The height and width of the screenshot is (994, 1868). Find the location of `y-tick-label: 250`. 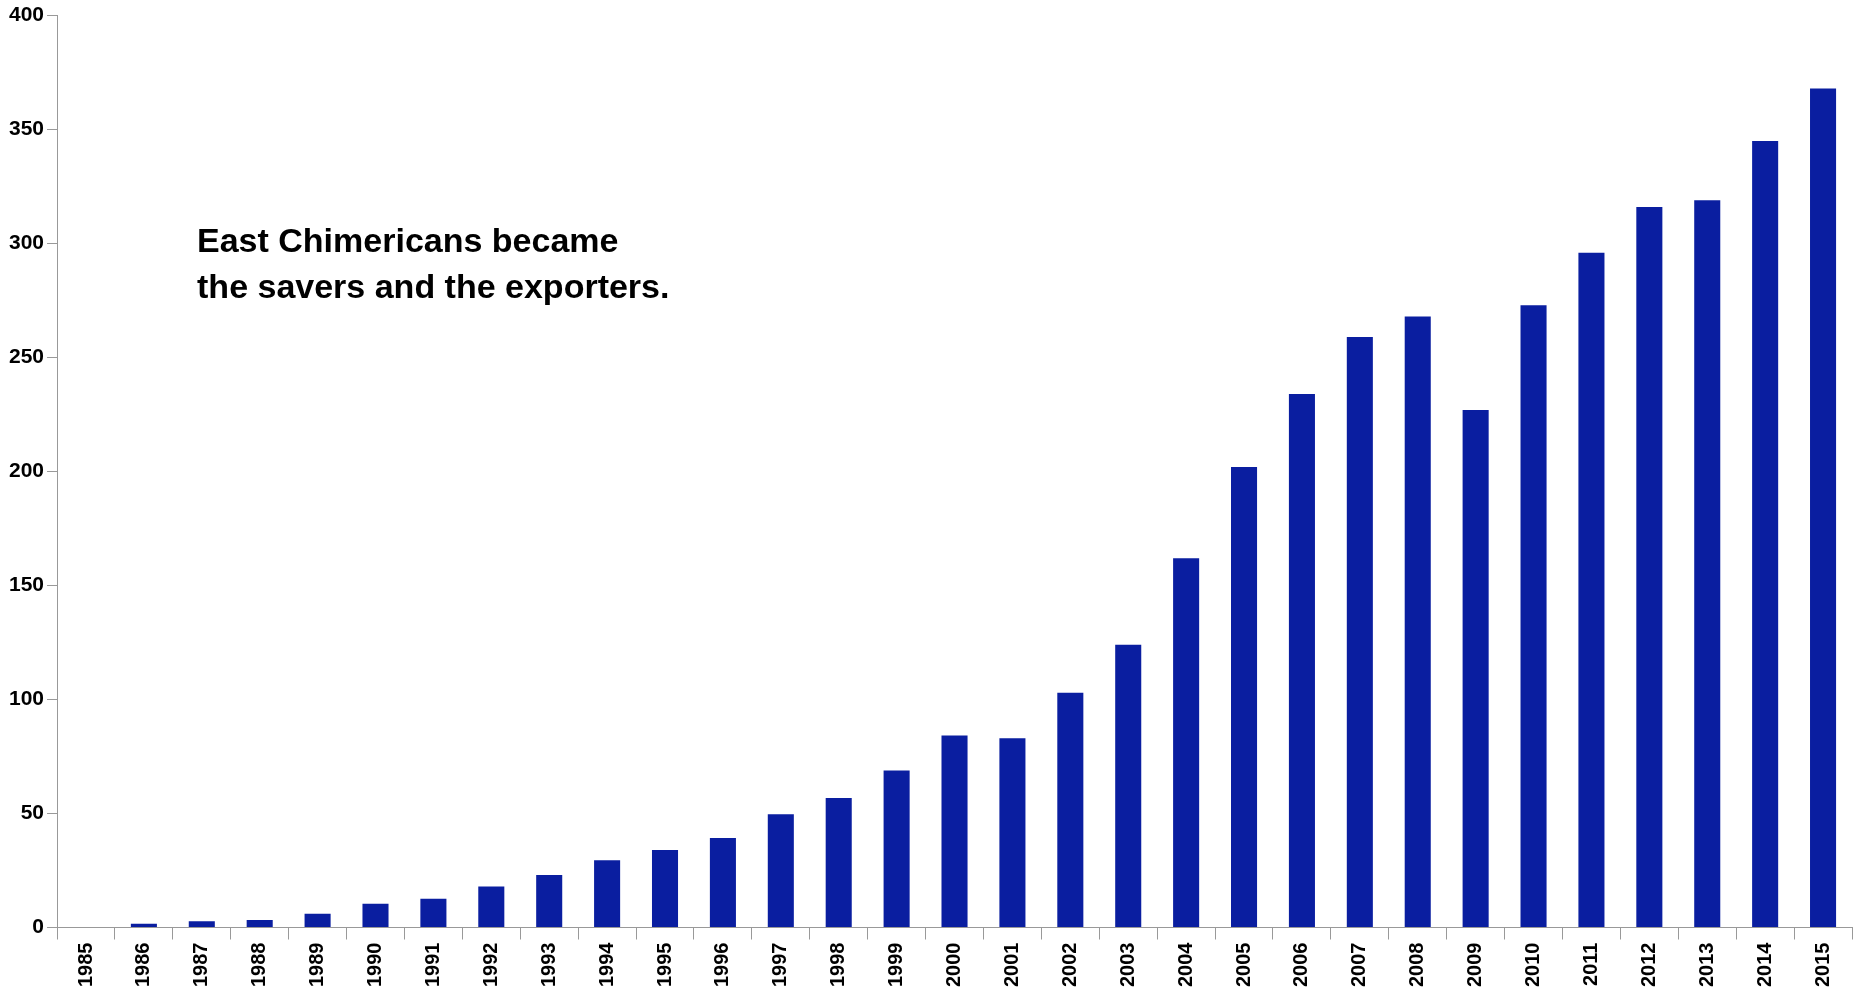

y-tick-label: 250 is located at coordinates (26, 356).